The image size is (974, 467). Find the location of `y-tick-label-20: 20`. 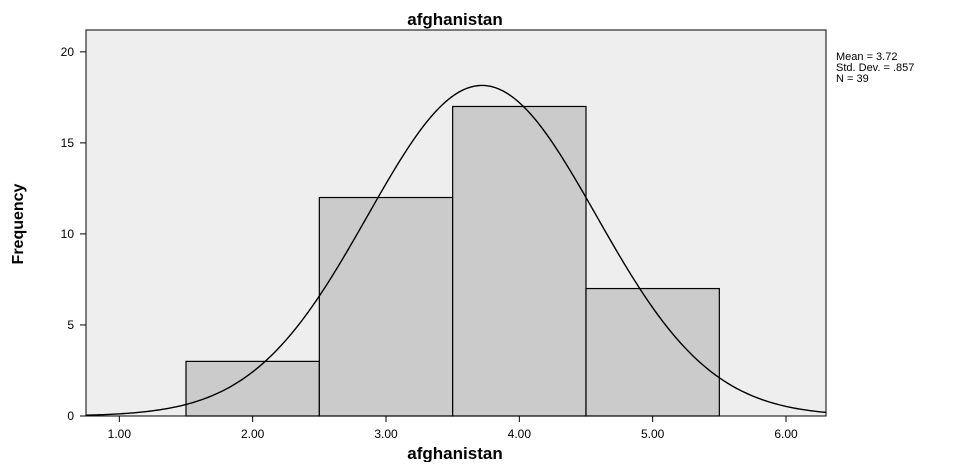

y-tick-label-20: 20 is located at coordinates (68, 52).